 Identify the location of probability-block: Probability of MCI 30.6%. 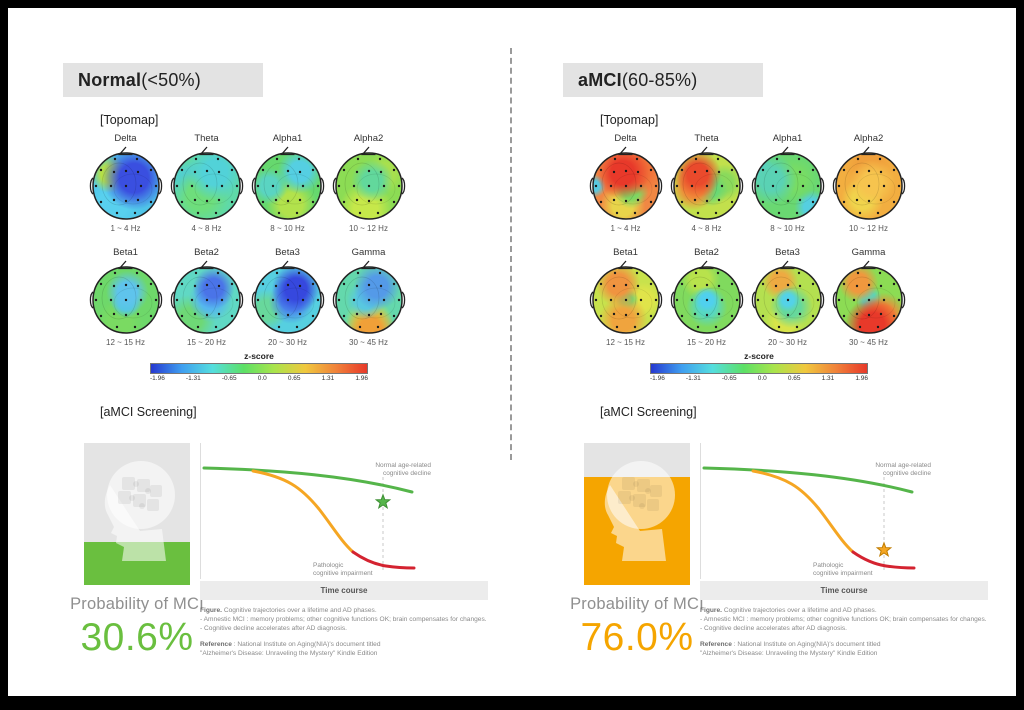
(137, 627).